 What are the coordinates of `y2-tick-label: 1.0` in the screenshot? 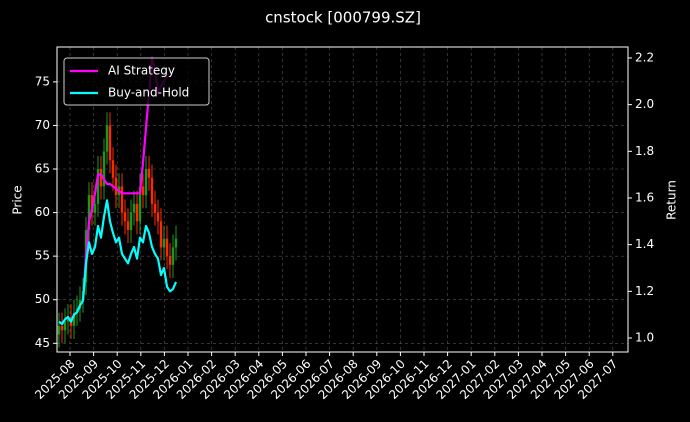 It's located at (644, 337).